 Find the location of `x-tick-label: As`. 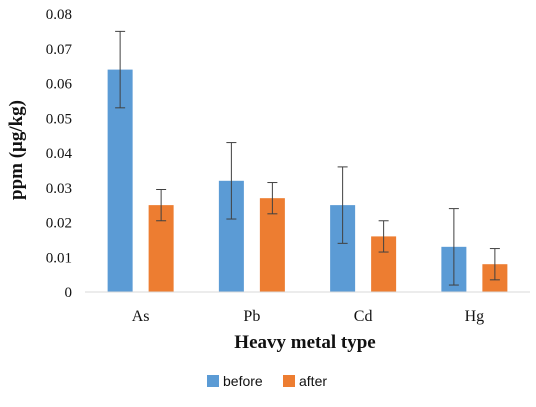

x-tick-label: As is located at coordinates (141, 316).